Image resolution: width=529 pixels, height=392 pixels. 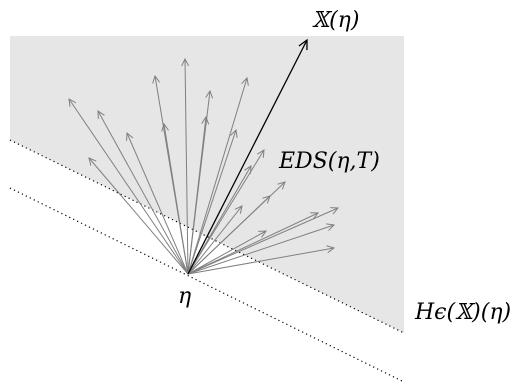 What do you see at coordinates (184, 296) in the screenshot?
I see `label-eta: η` at bounding box center [184, 296].